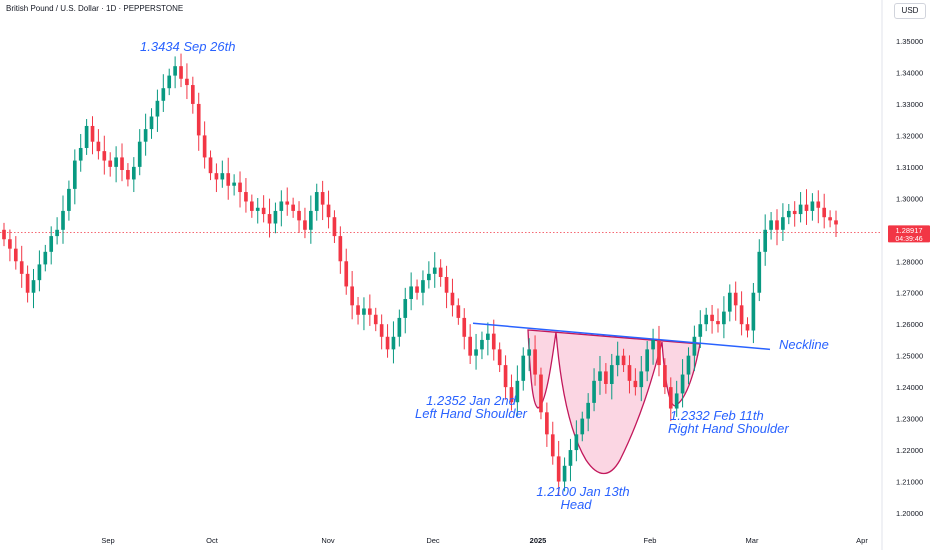  What do you see at coordinates (621, 336) in the screenshot?
I see `neckline-trendline` at bounding box center [621, 336].